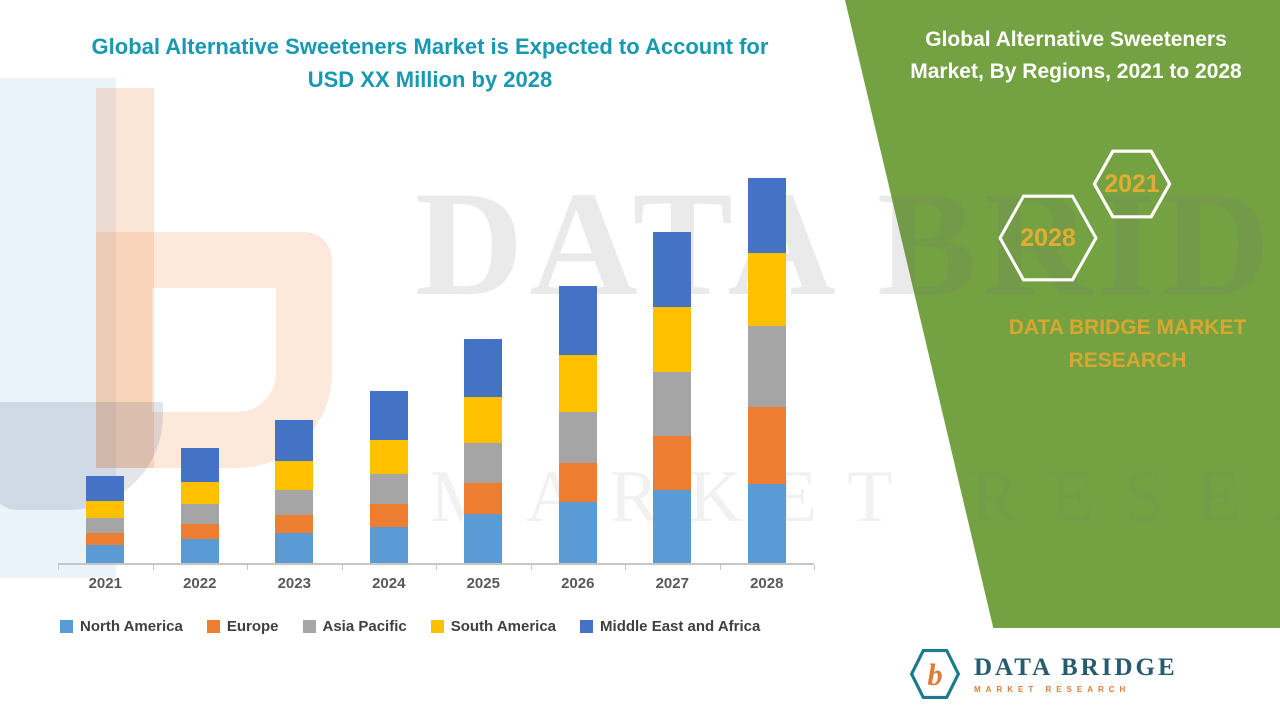 The height and width of the screenshot is (720, 1280). I want to click on stacked-bar-2024, so click(388, 476).